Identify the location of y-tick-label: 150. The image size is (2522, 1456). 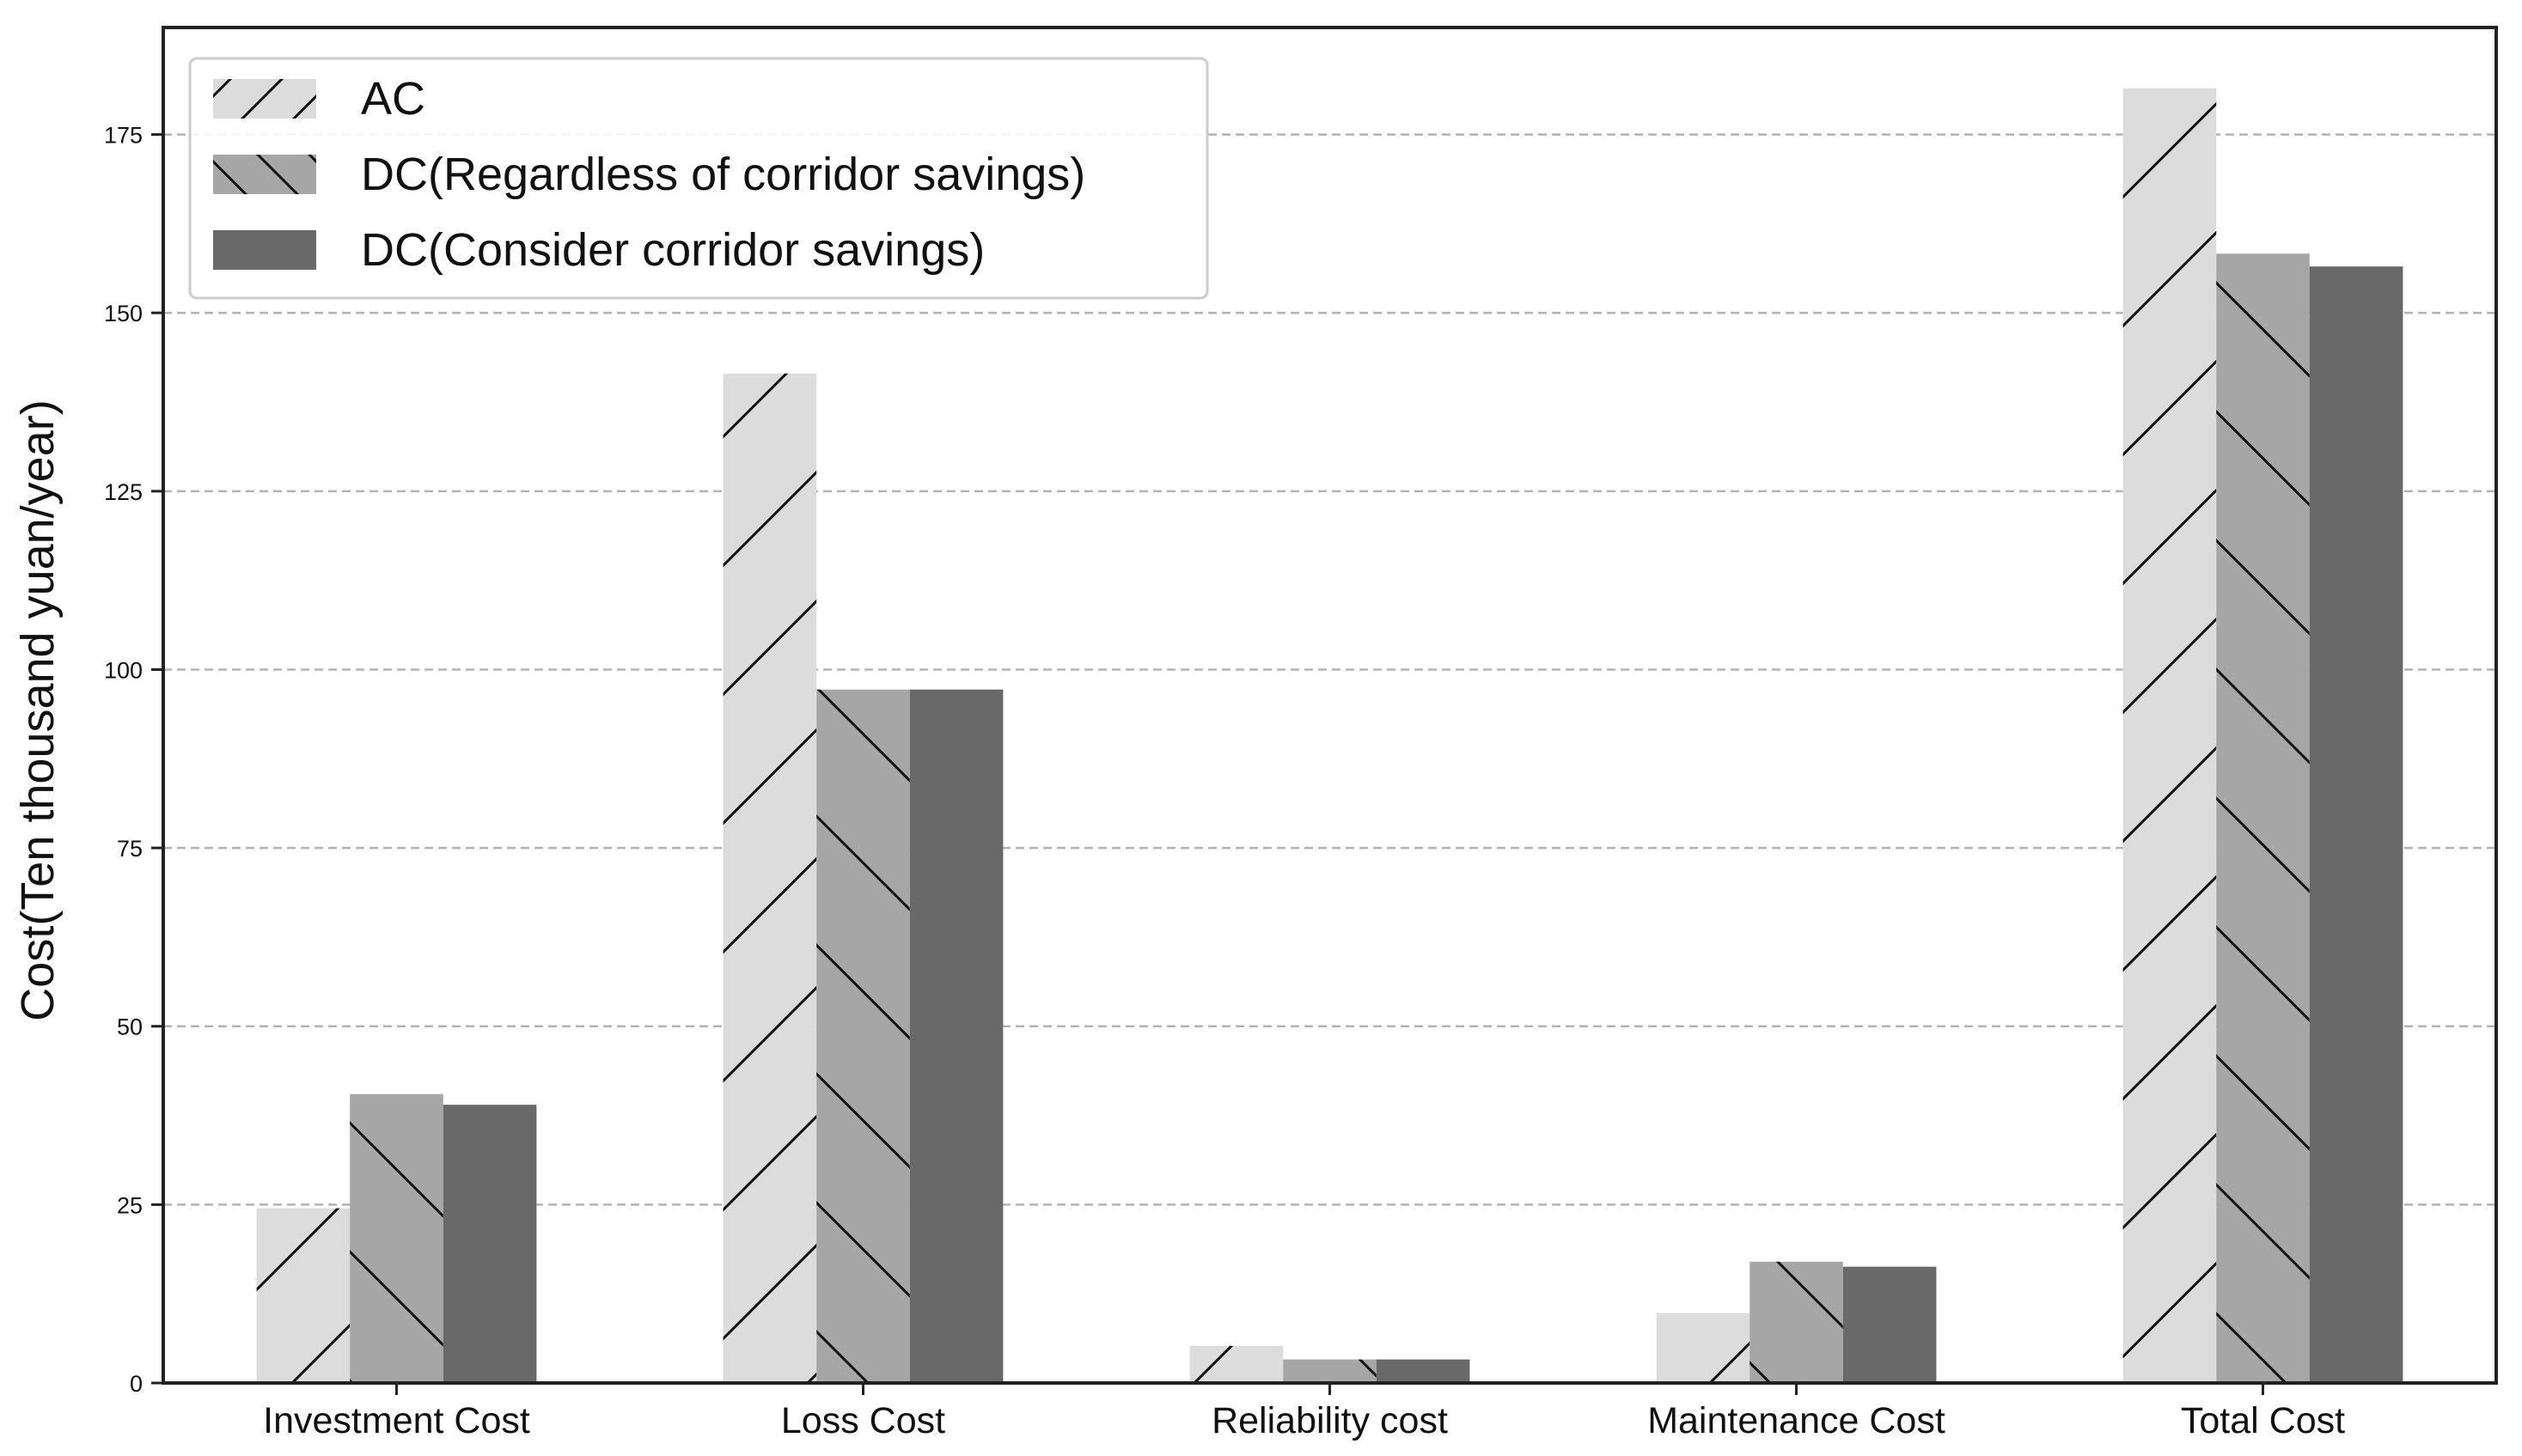
(124, 313).